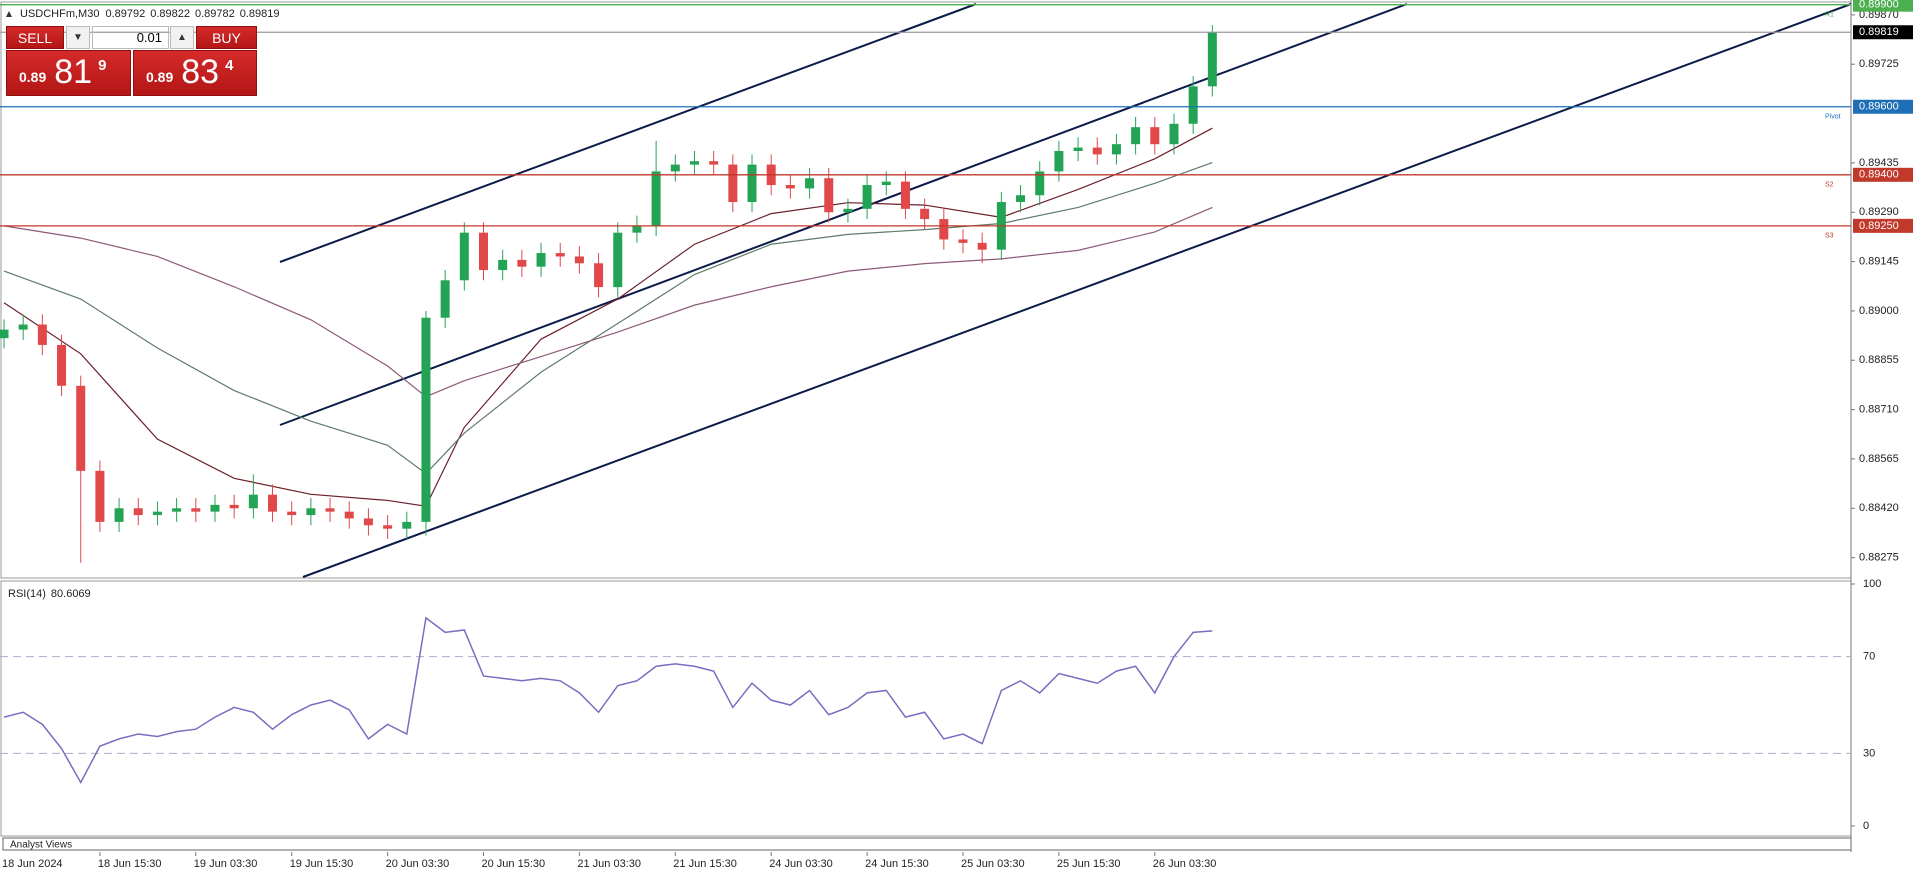 This screenshot has width=1916, height=874. I want to click on y-tick-label: 0.88855, so click(1879, 360).